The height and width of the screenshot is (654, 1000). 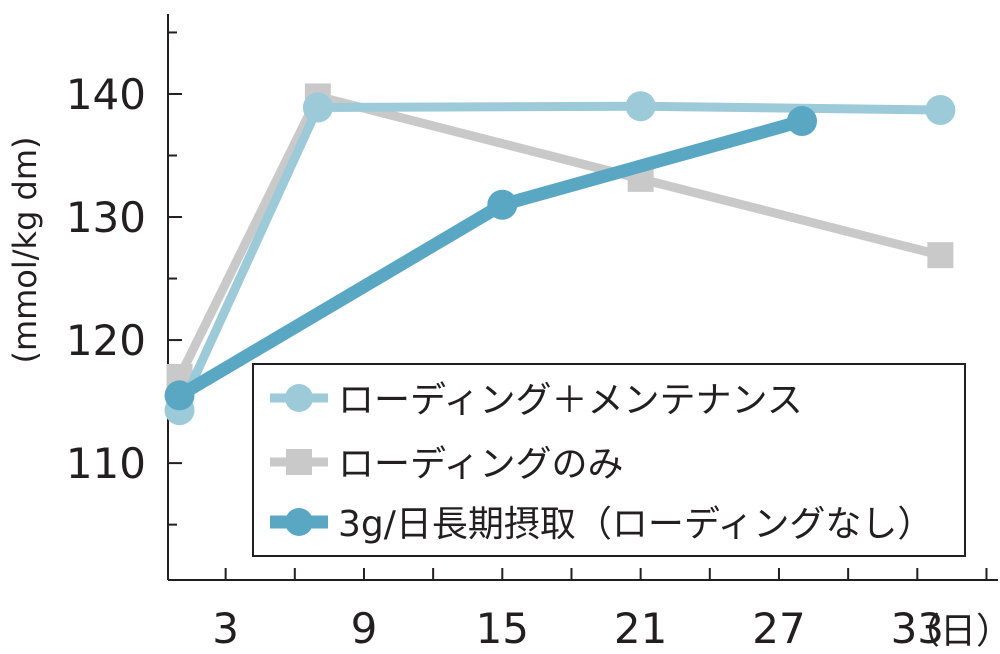 What do you see at coordinates (25, 249) in the screenshot?
I see `y-axis-title: (mmol/kg dm)` at bounding box center [25, 249].